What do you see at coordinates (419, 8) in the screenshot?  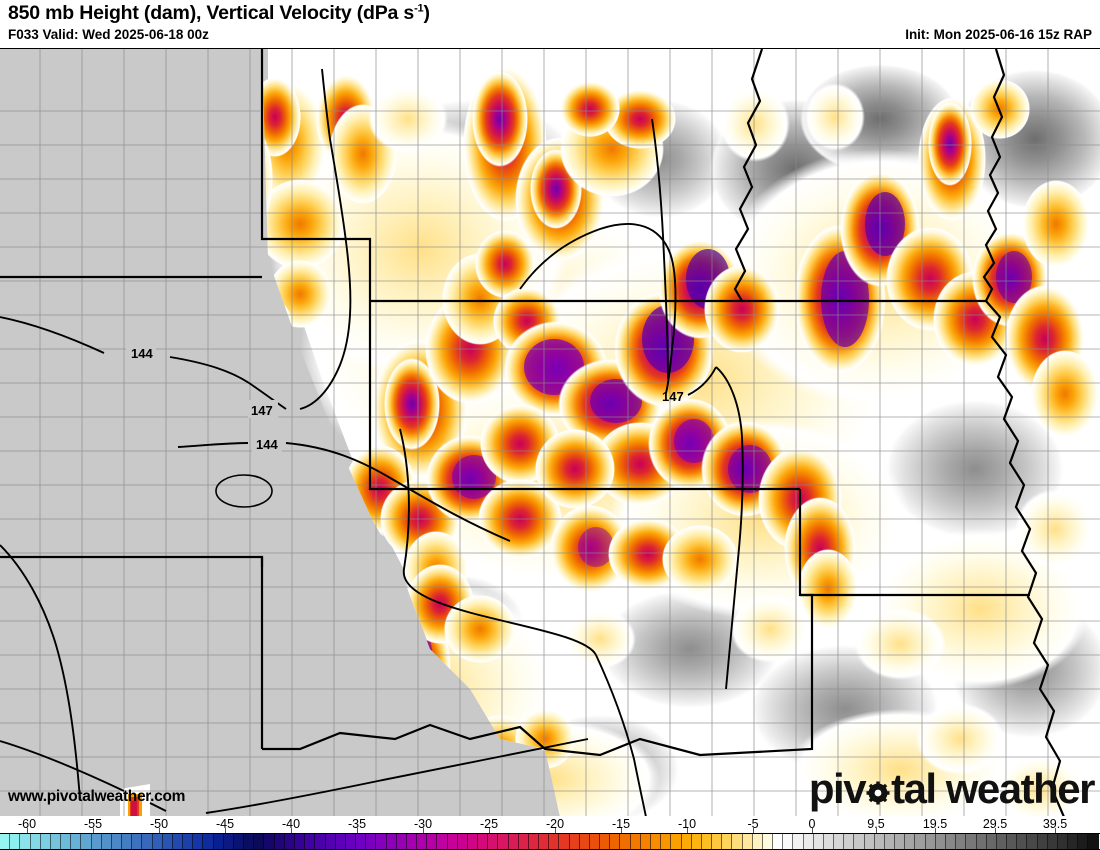 I see `page-title-exponent: -1` at bounding box center [419, 8].